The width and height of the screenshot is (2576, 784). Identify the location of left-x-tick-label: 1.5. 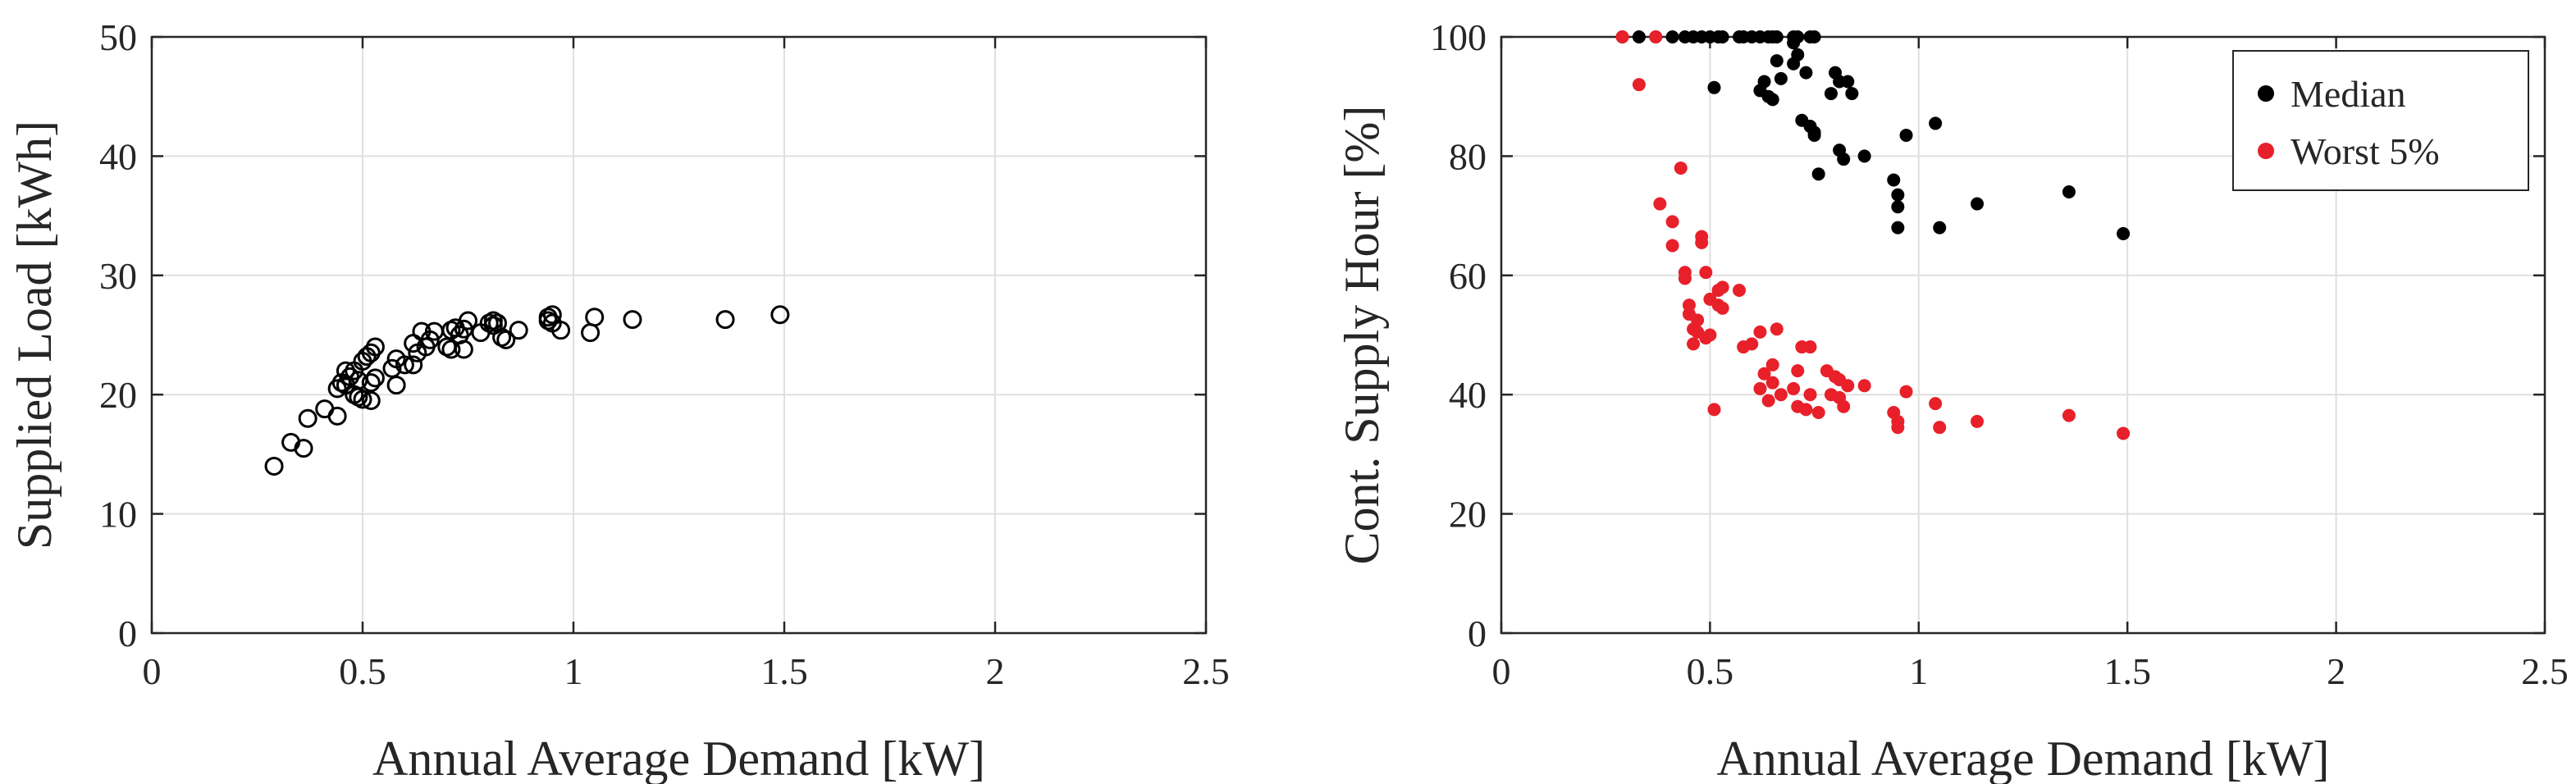
(784, 671).